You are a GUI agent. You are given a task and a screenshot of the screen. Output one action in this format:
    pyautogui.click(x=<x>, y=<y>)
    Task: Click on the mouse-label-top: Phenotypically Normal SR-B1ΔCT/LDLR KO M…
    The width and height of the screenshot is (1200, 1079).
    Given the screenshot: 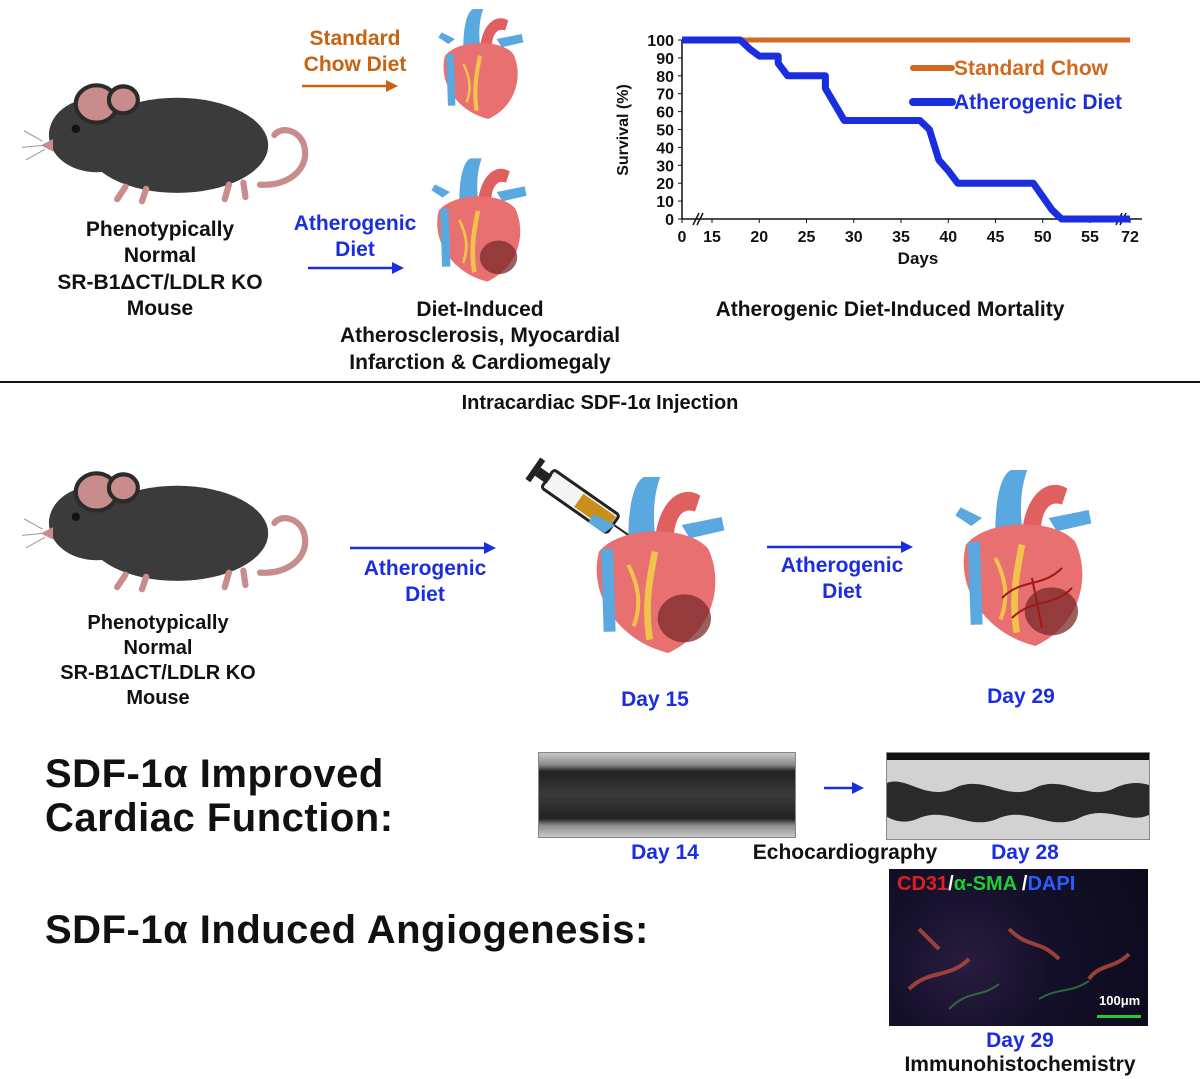 What is the action you would take?
    pyautogui.click(x=160, y=269)
    